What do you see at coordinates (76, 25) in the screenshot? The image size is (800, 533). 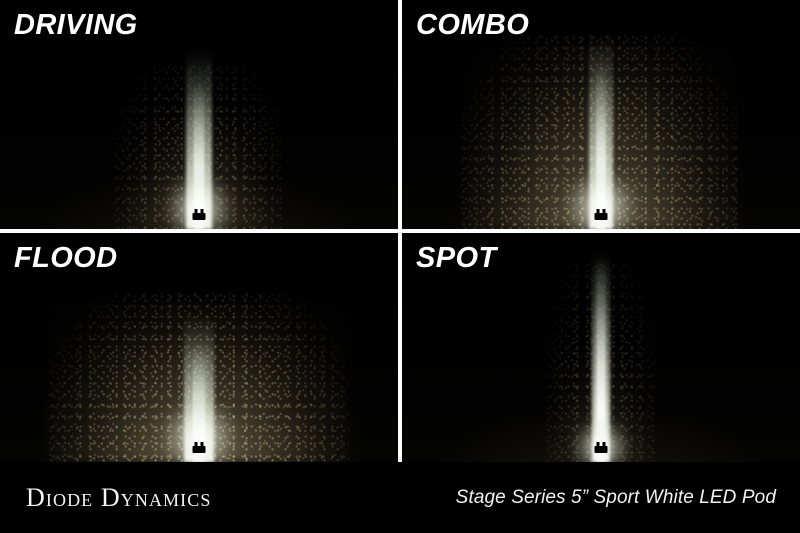 I see `panel-label-driving: DRIVING` at bounding box center [76, 25].